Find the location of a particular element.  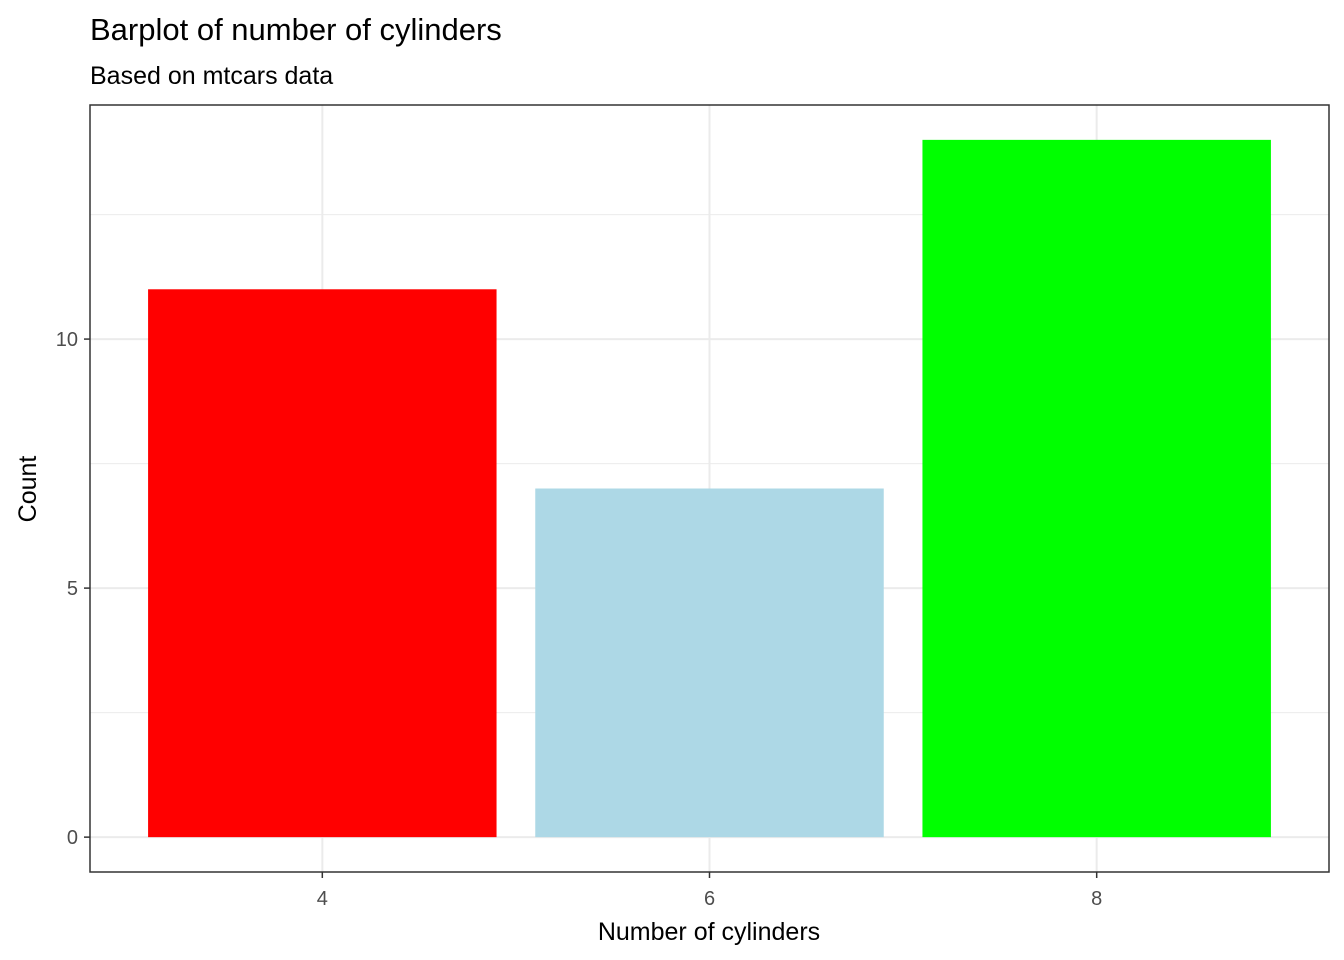

x-axis: 4 6 8 is located at coordinates (709, 891).